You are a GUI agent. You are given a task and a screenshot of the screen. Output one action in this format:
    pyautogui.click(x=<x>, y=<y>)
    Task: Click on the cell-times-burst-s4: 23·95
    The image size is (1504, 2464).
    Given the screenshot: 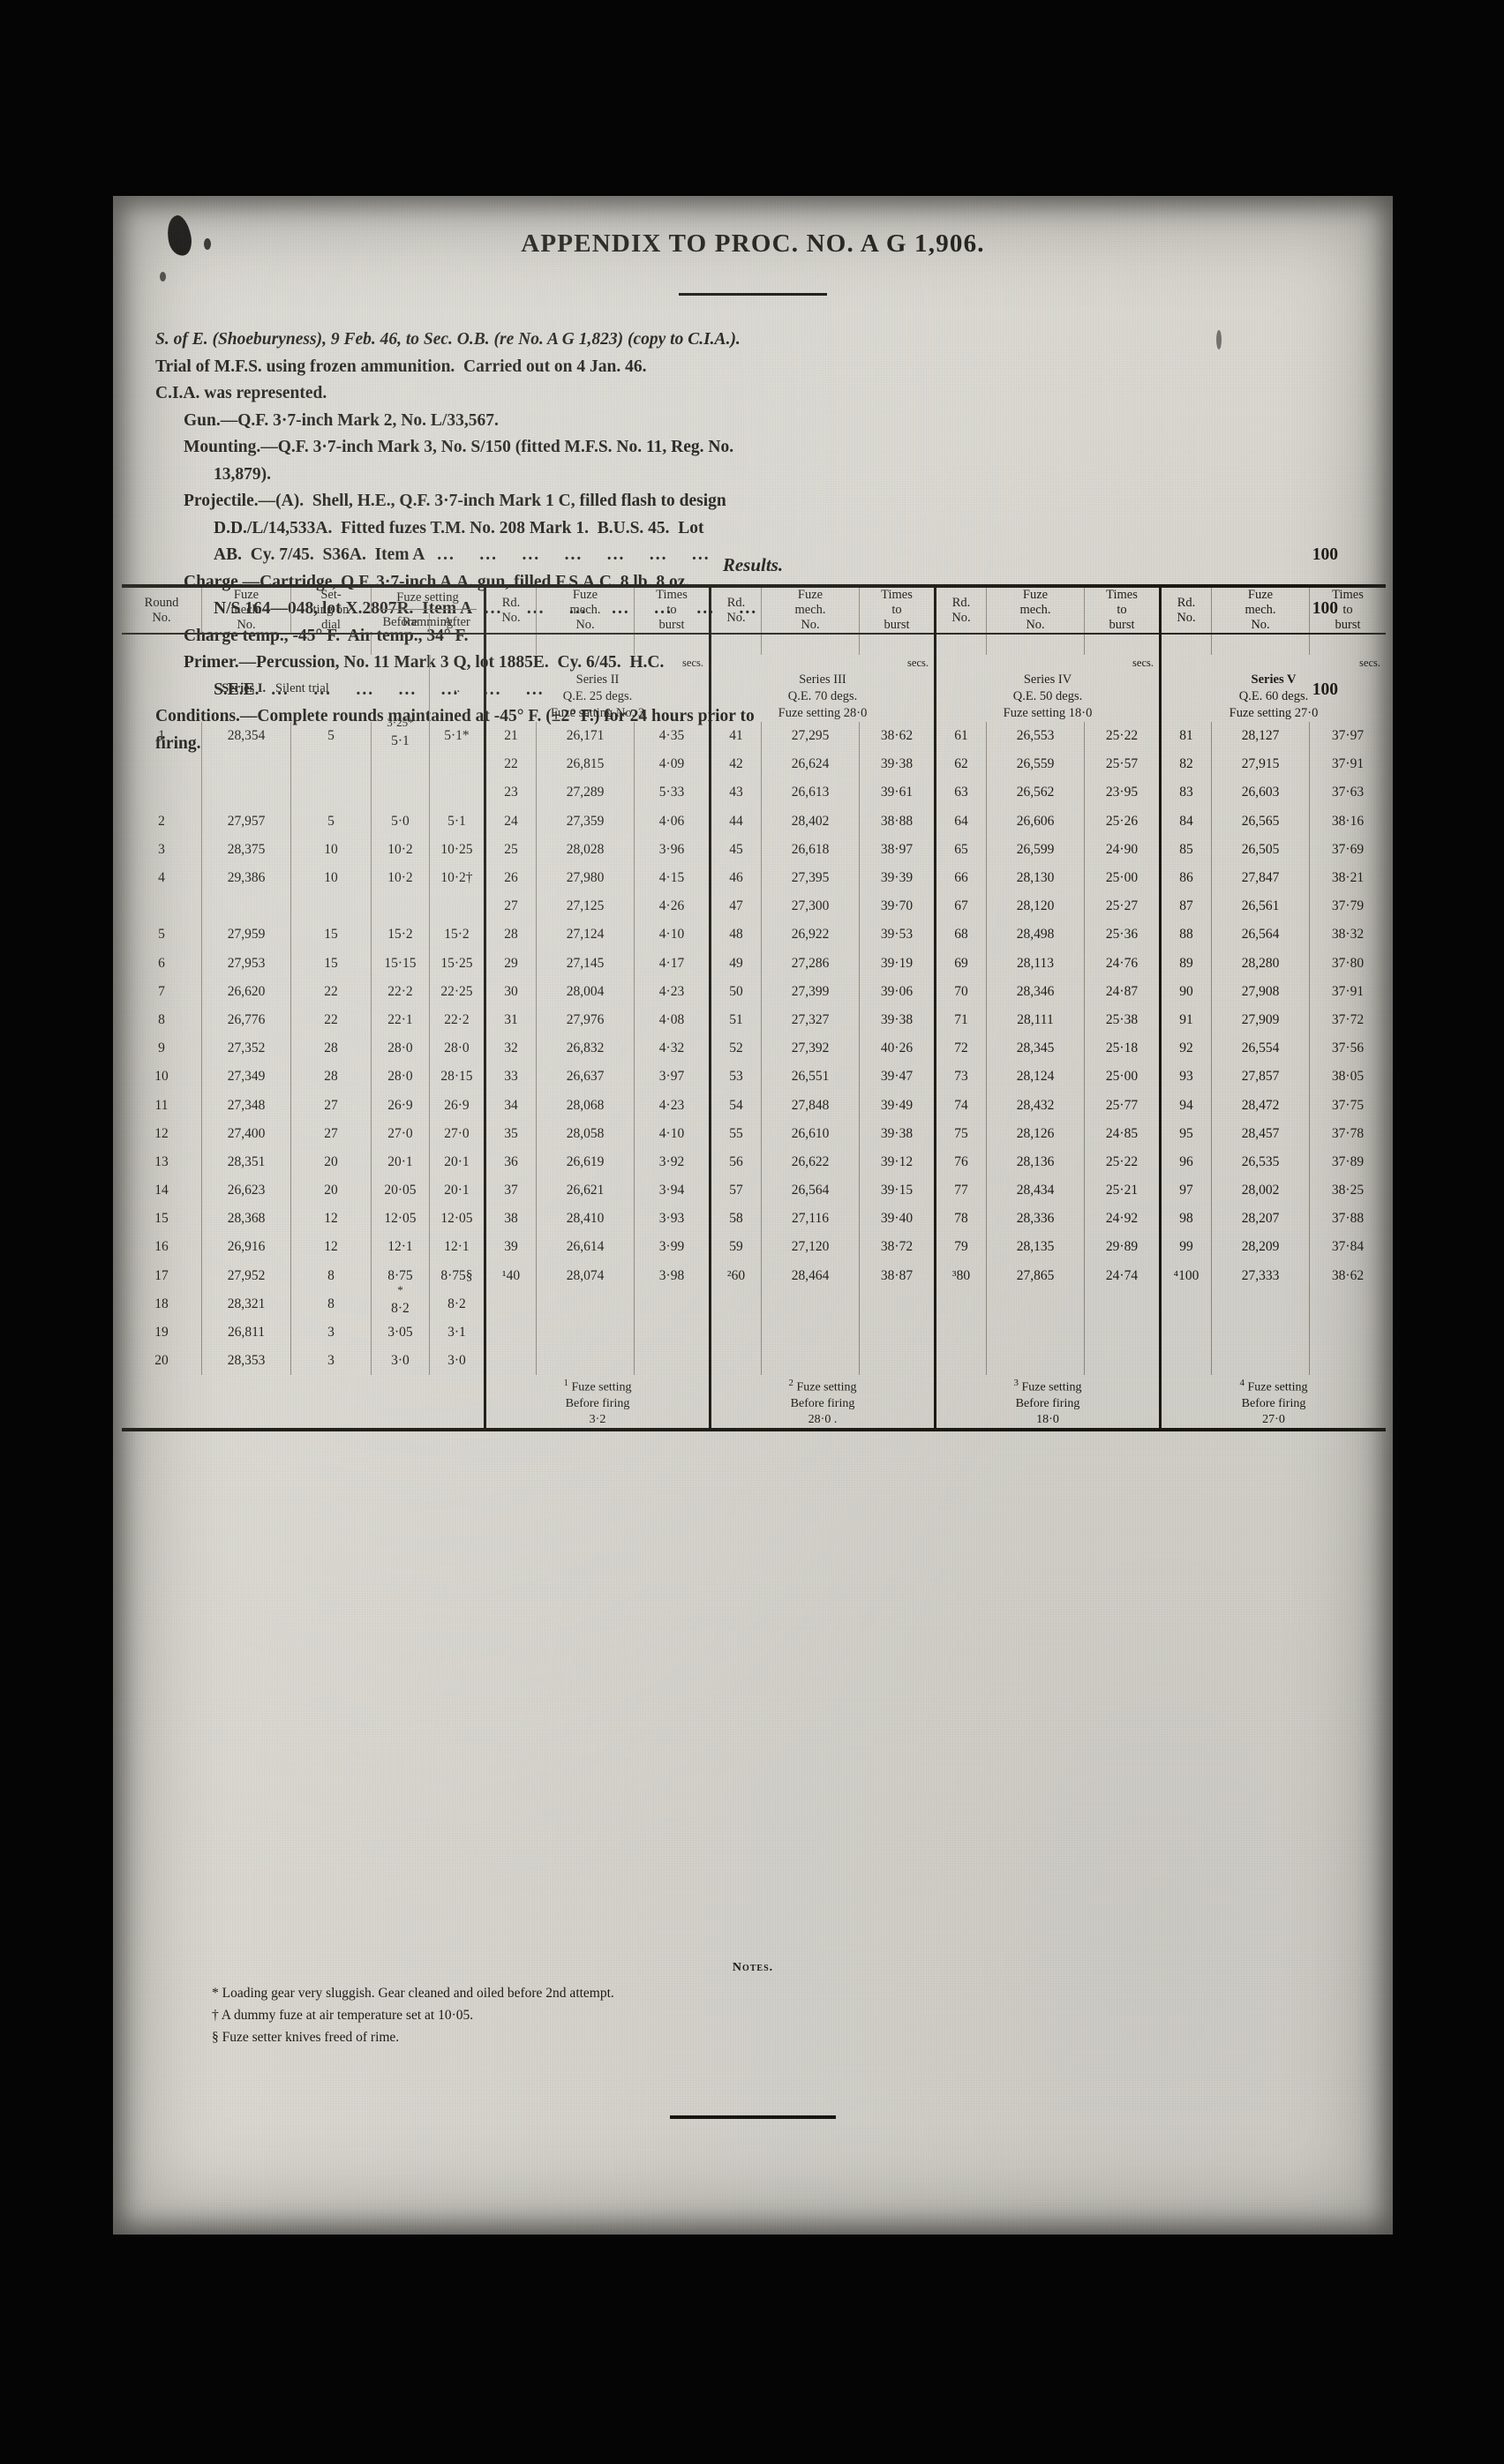 What is the action you would take?
    pyautogui.click(x=1122, y=793)
    